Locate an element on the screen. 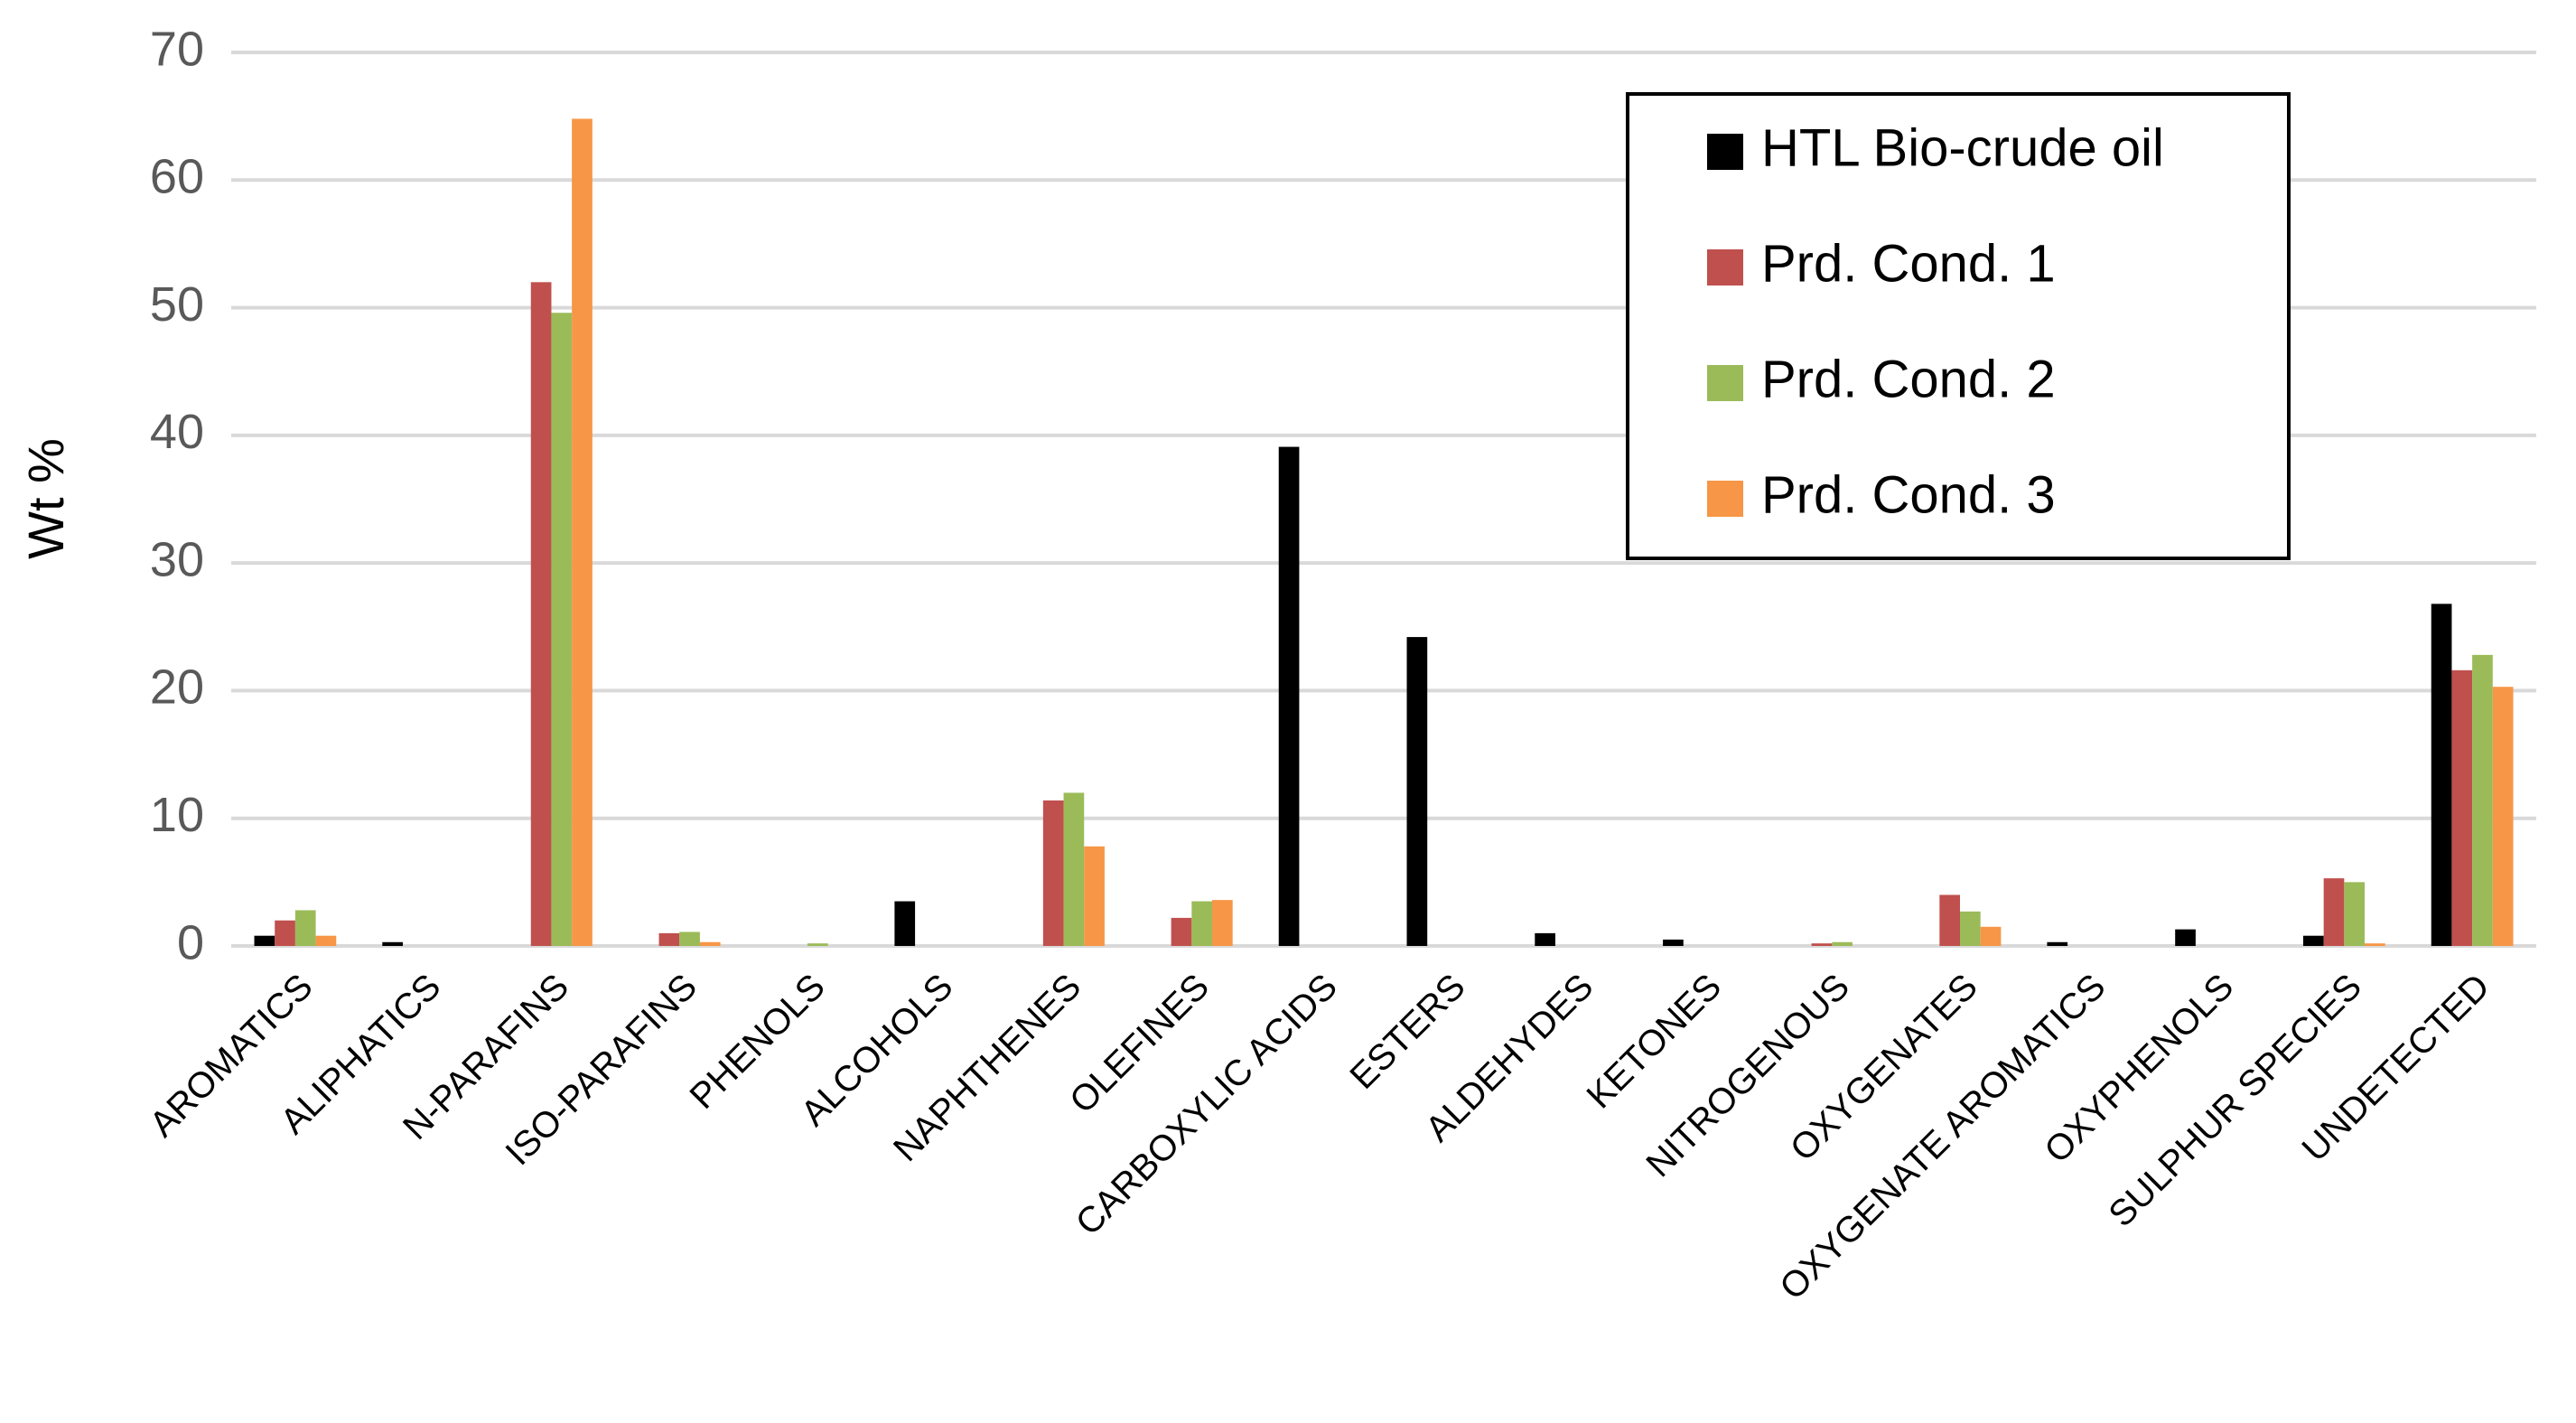 Image resolution: width=2576 pixels, height=1423 pixels. y-tick-label: 60 is located at coordinates (177, 177).